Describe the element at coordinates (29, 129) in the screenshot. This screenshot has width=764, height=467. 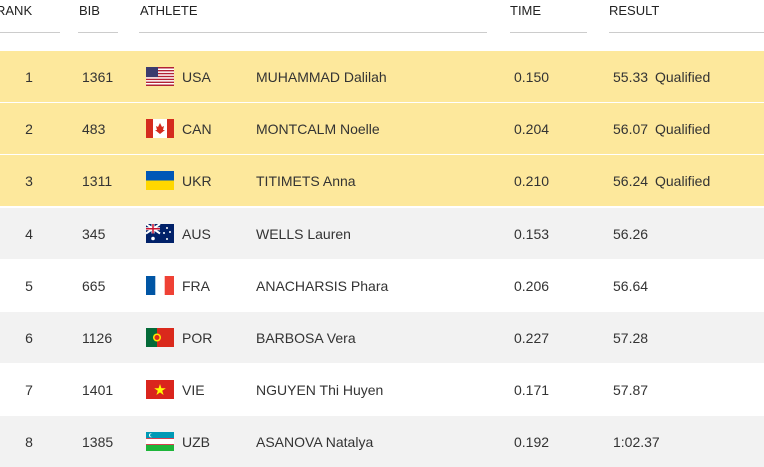
I see `rank: 2` at that location.